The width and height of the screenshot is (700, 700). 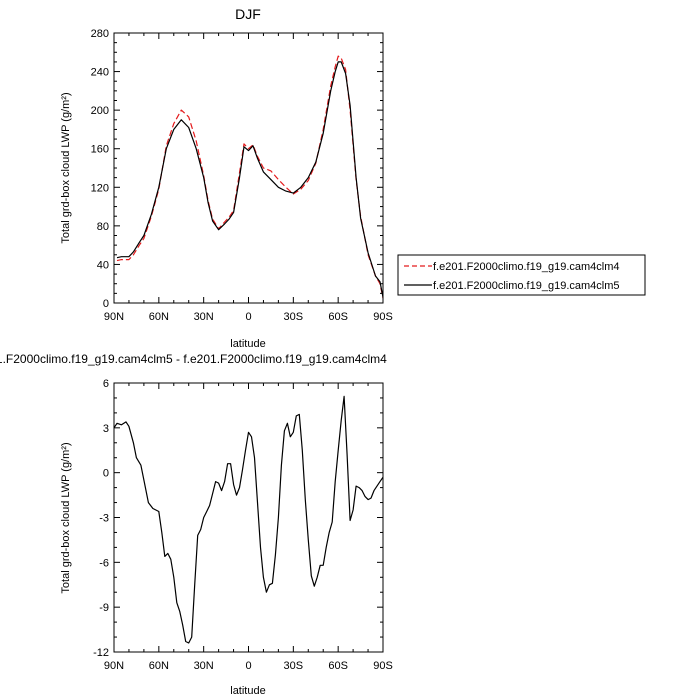 I want to click on top-x-tick-label: 90S, so click(x=383, y=317).